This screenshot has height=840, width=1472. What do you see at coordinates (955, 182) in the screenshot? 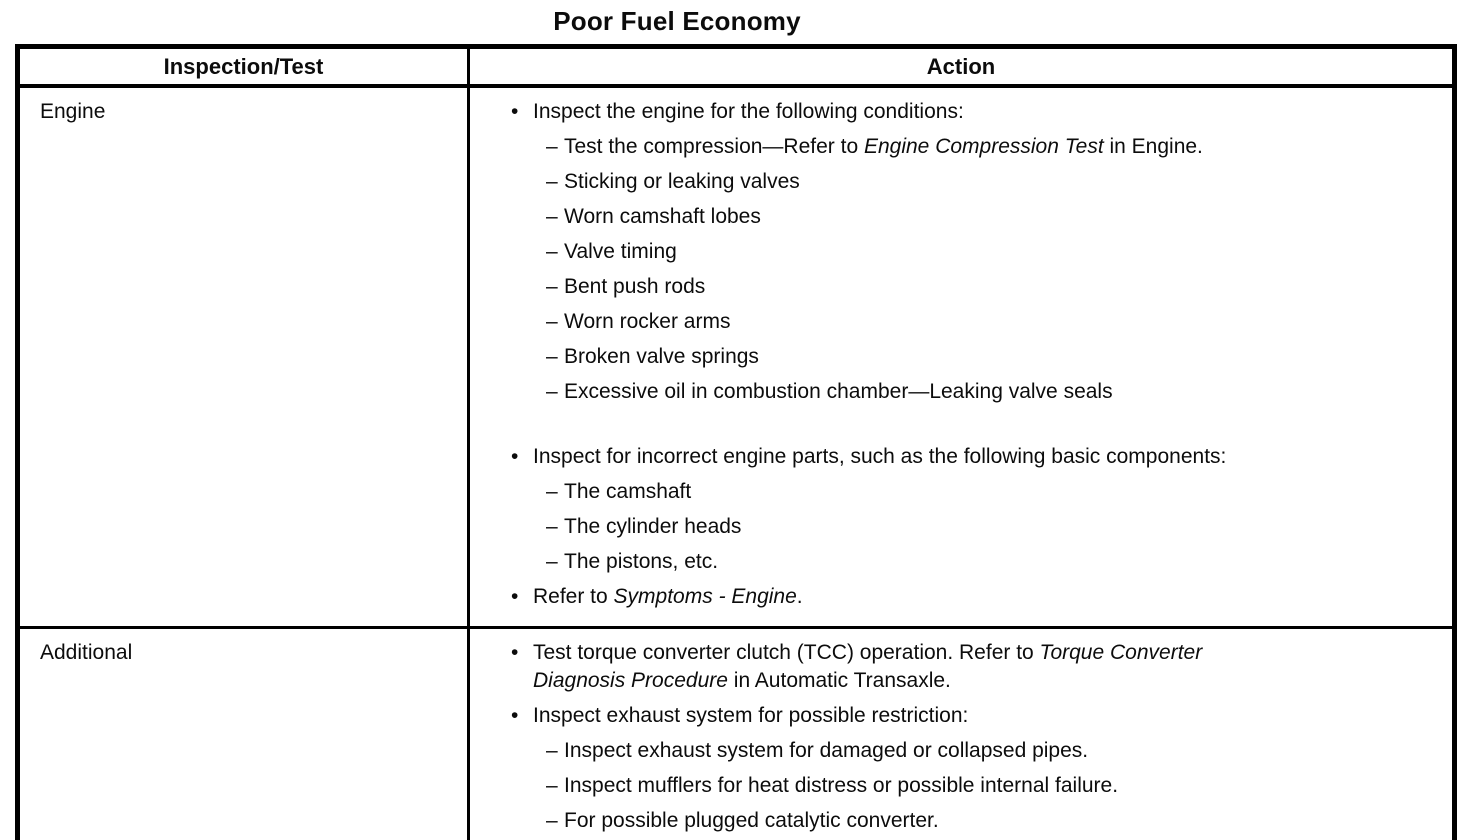
I see `dash-list-item: – Sticking or leaking valves` at bounding box center [955, 182].